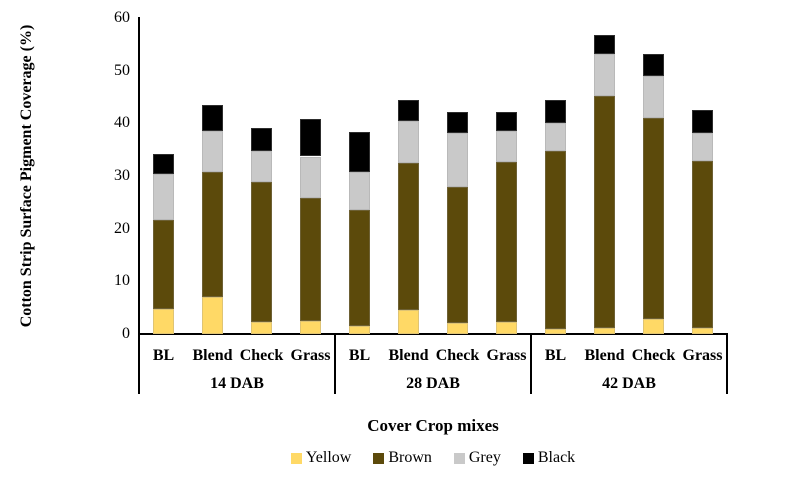  What do you see at coordinates (126, 333) in the screenshot?
I see `y-tick-label: 0` at bounding box center [126, 333].